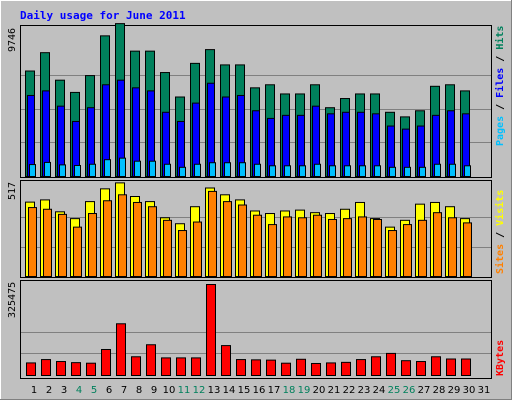 The height and width of the screenshot is (400, 512). I want to click on day-label-12: 12, so click(199, 390).